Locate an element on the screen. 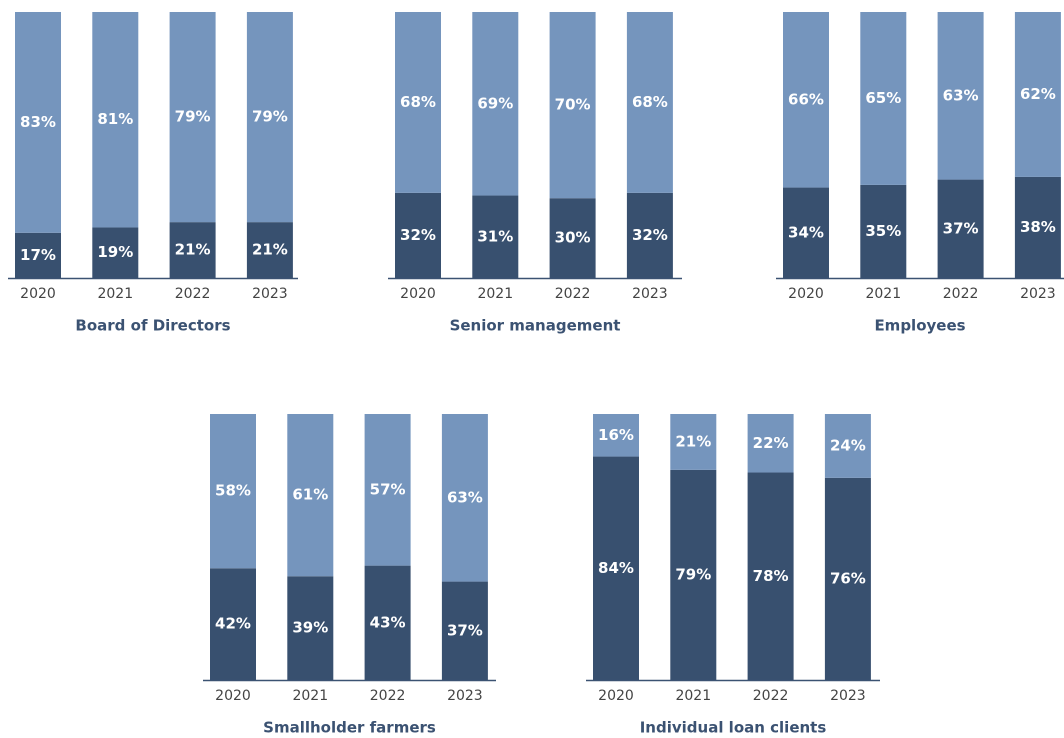  value-label: 19% is located at coordinates (115, 252).